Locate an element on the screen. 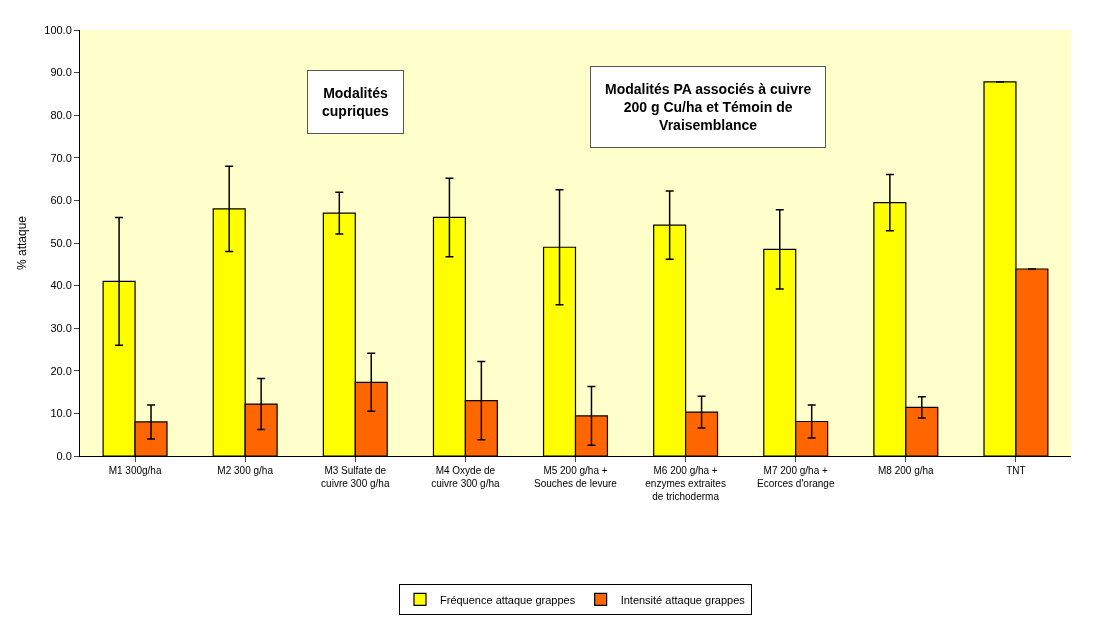 This screenshot has height=627, width=1096. y-tick-label: 10.0 is located at coordinates (61, 413).